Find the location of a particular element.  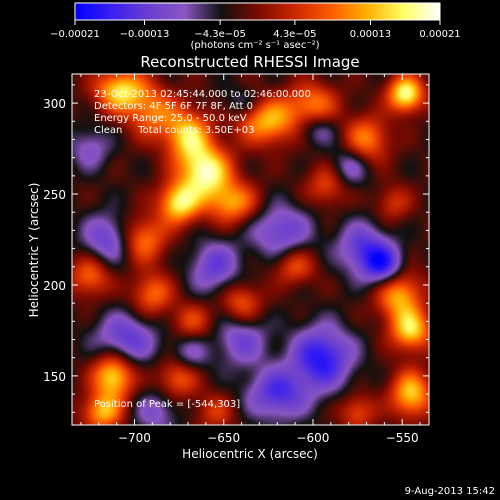

x-tick-label: −650 is located at coordinates (223, 438).